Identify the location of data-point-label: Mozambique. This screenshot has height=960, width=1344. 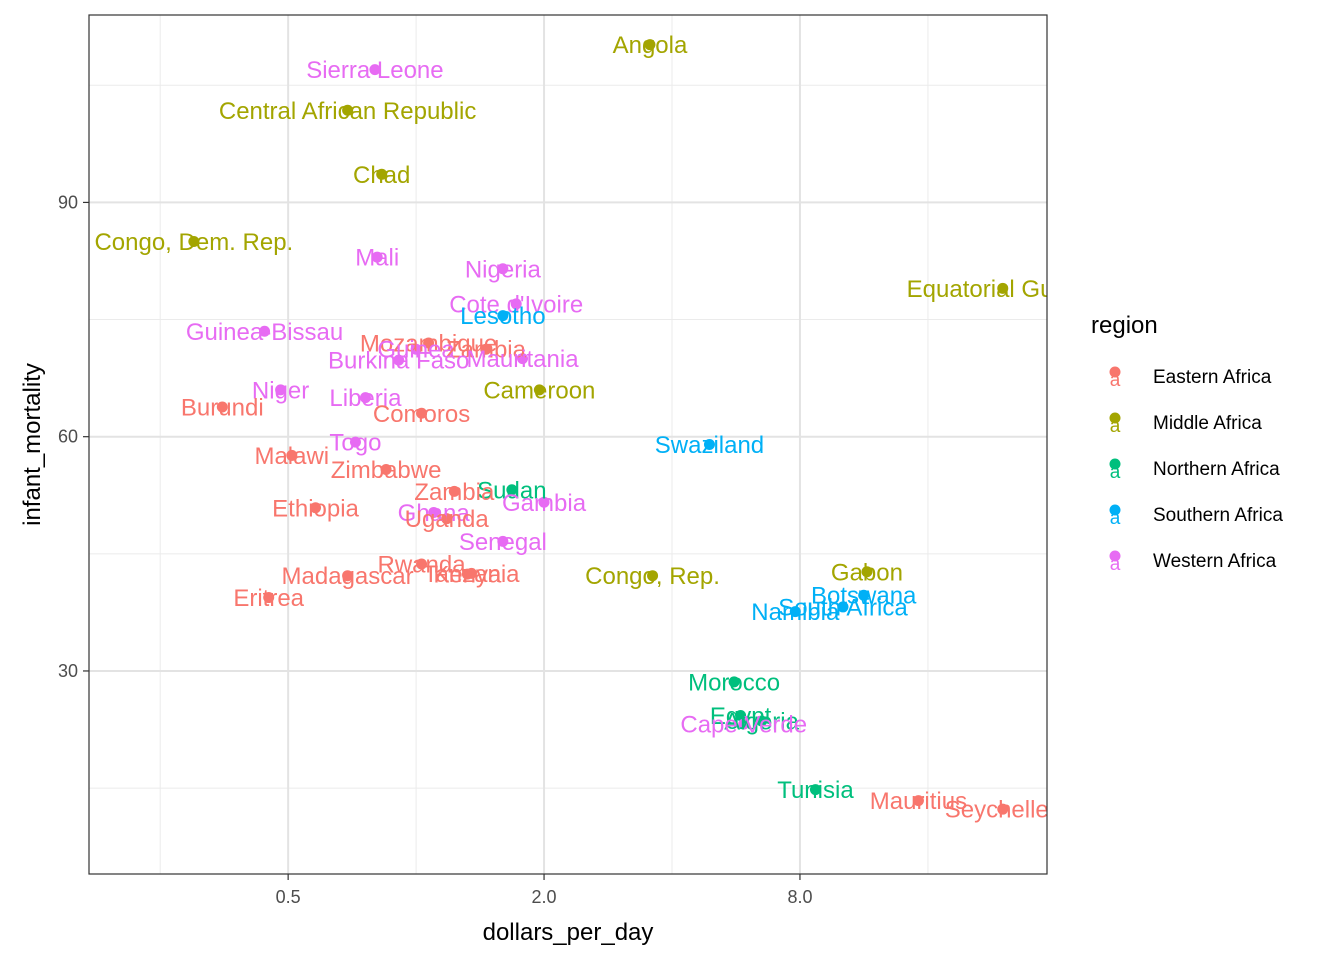
(428, 343).